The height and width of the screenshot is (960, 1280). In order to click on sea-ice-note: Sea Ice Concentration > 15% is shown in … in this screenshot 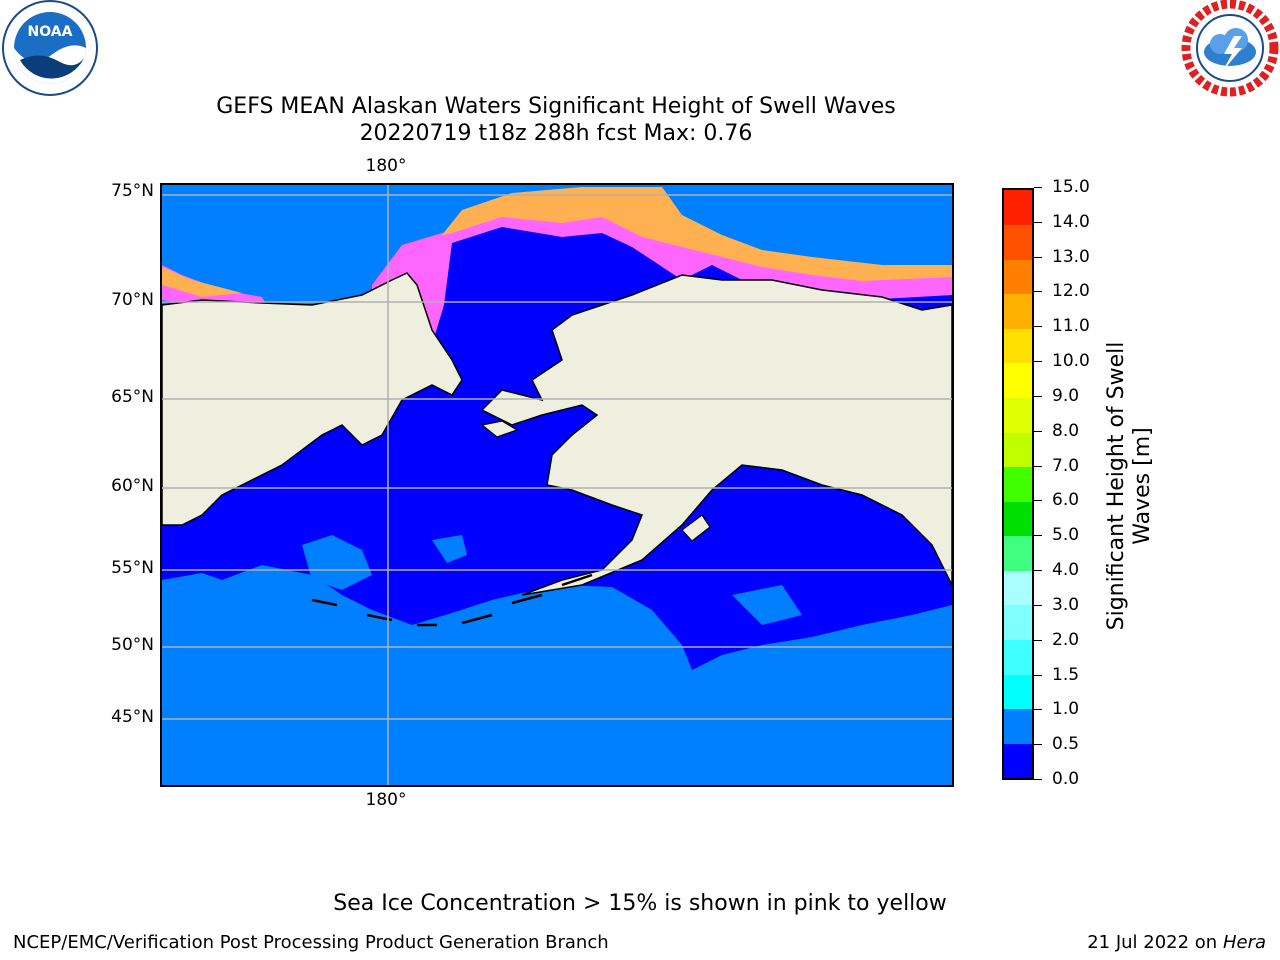, I will do `click(640, 903)`.